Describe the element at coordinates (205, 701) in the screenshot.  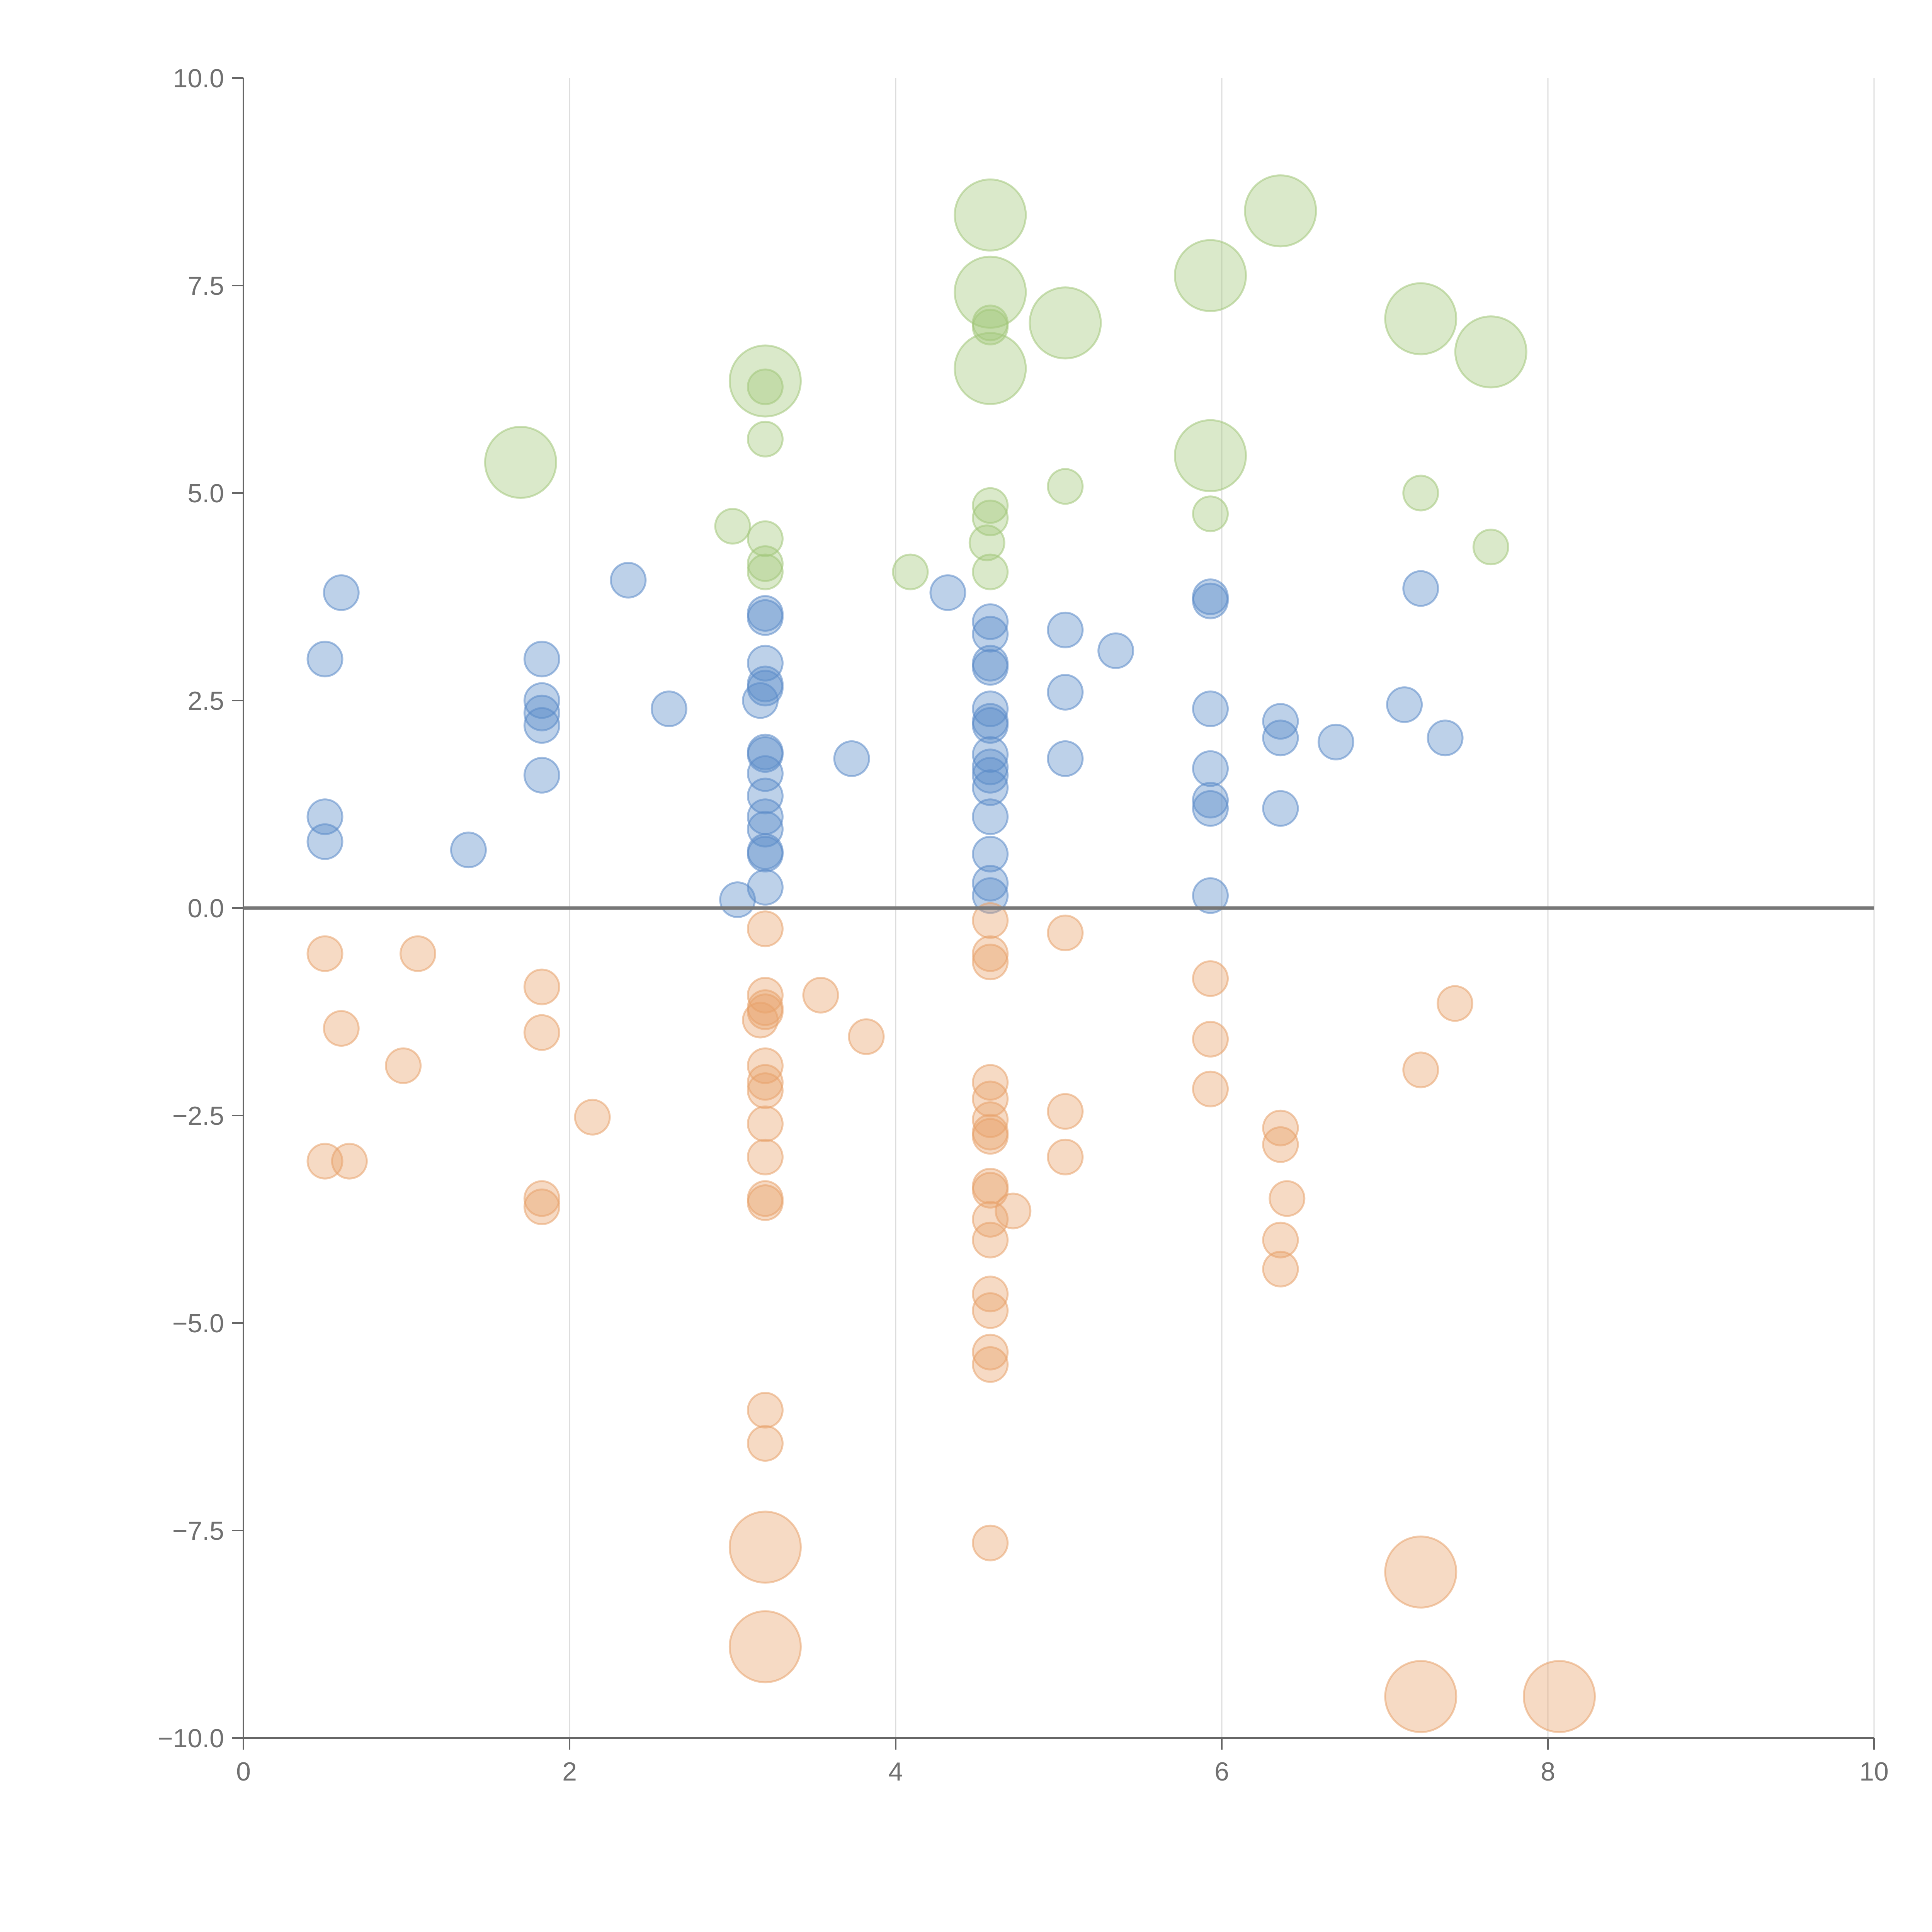
I see `y-tick-label-3: 2.5` at that location.